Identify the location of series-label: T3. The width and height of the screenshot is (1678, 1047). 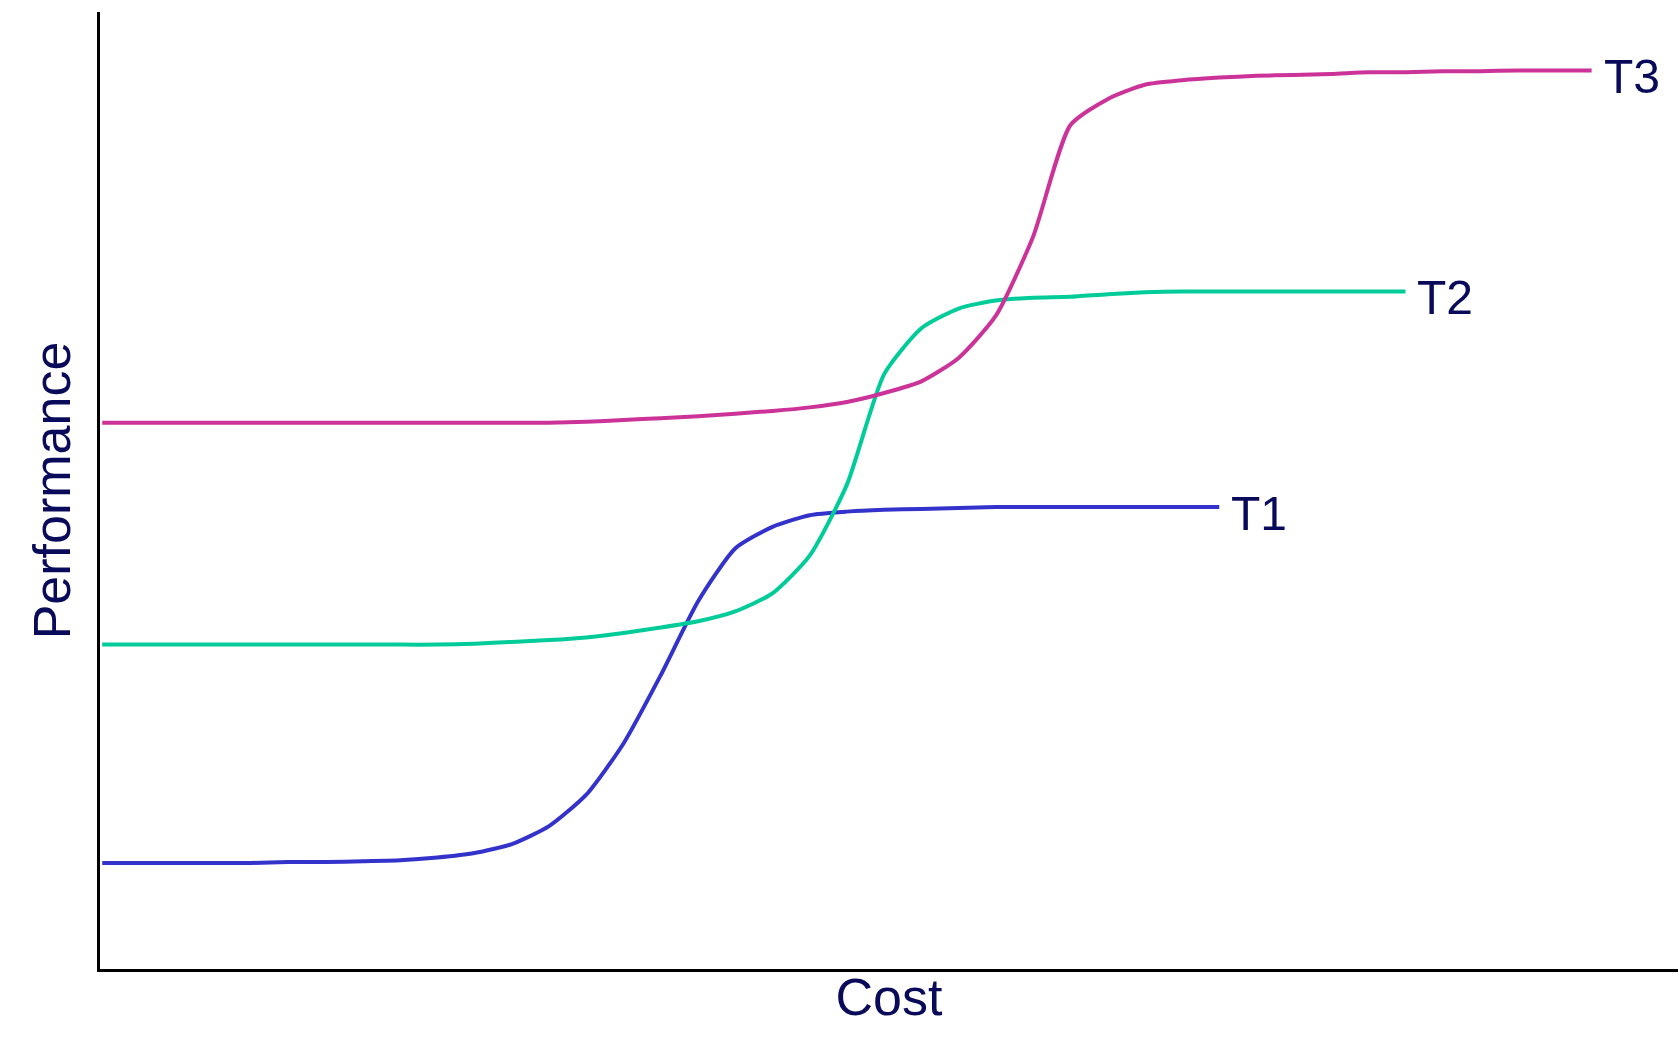
(1632, 76).